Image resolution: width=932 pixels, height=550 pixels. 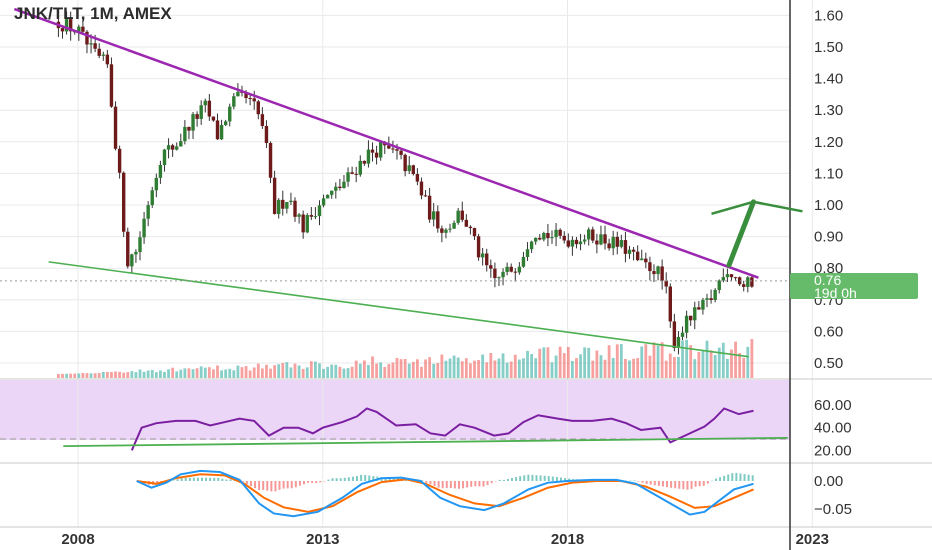 What do you see at coordinates (854, 286) in the screenshot?
I see `price-badge: 0.76 19d 0h` at bounding box center [854, 286].